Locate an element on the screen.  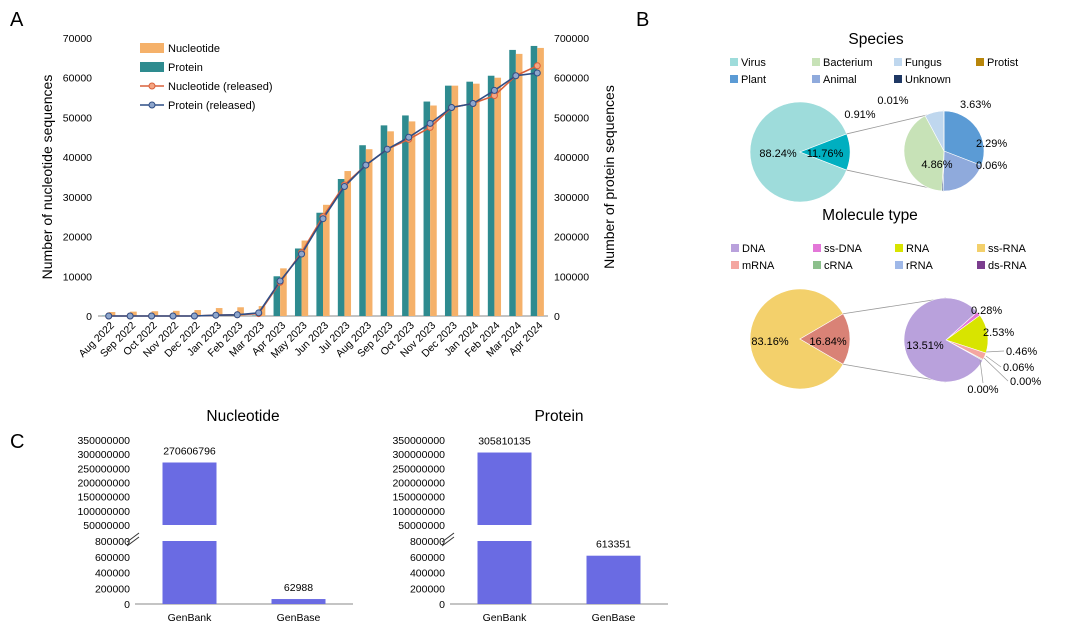
y-tick-label: 350000000 is located at coordinates (103, 441).